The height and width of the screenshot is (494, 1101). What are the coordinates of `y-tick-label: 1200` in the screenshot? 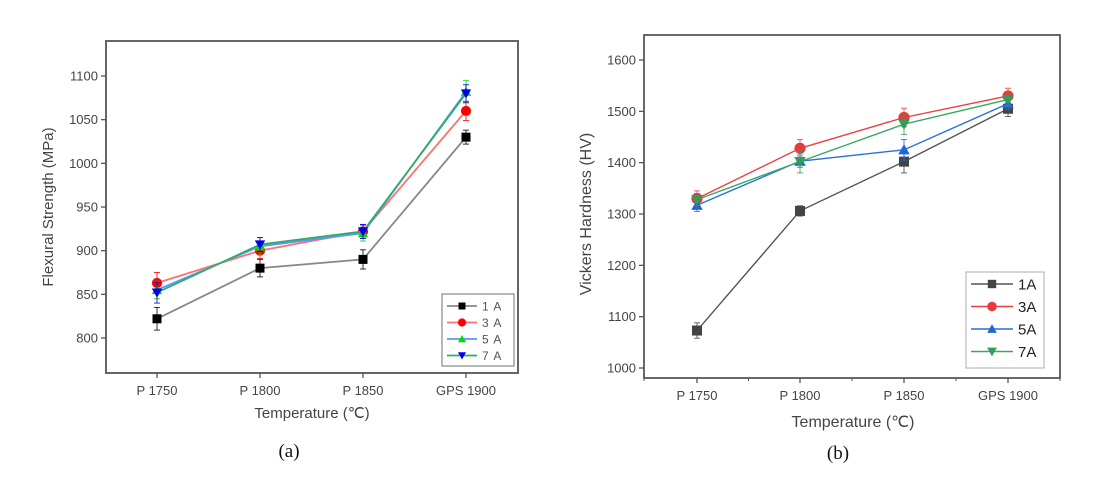 It's located at (621, 265).